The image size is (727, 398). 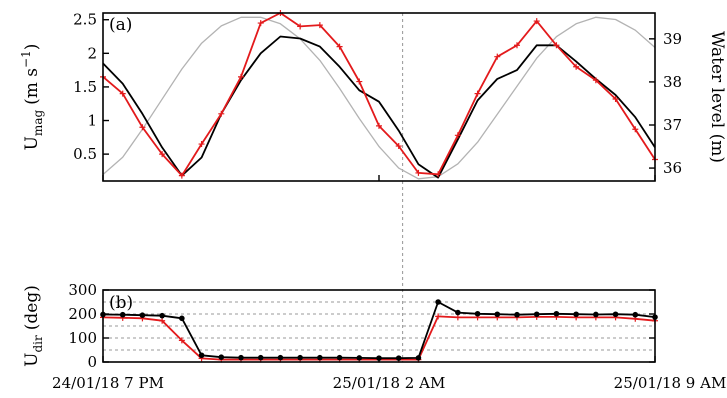 What do you see at coordinates (92, 362) in the screenshot?
I see `panel-b-y-tick-label: 0` at bounding box center [92, 362].